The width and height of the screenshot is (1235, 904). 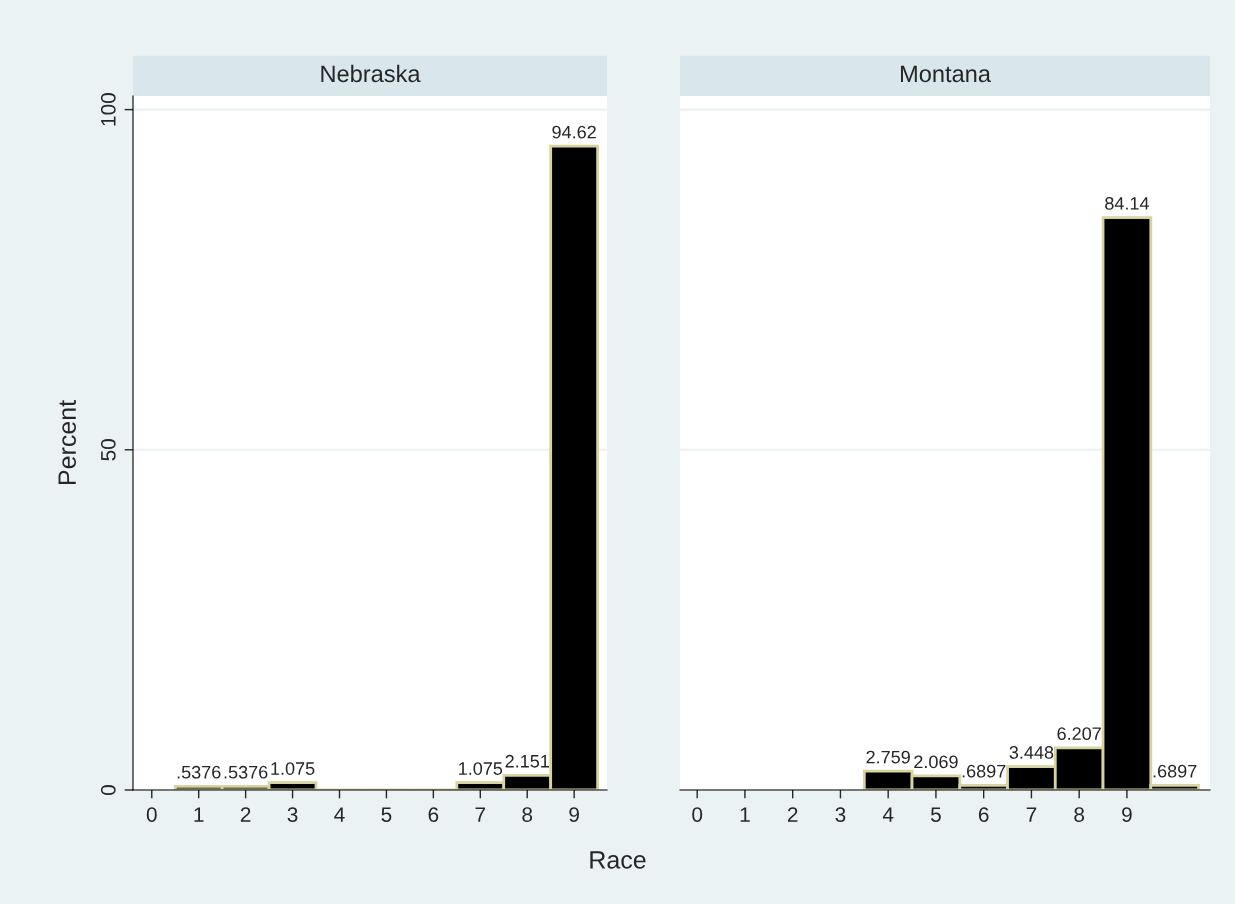 What do you see at coordinates (371, 73) in the screenshot?
I see `chart-title: Nebraska` at bounding box center [371, 73].